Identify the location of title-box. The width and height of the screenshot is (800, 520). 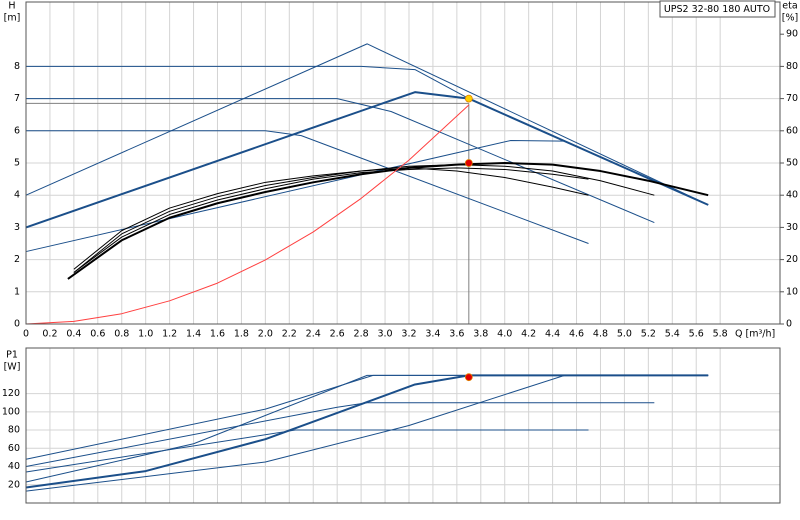
(717, 9).